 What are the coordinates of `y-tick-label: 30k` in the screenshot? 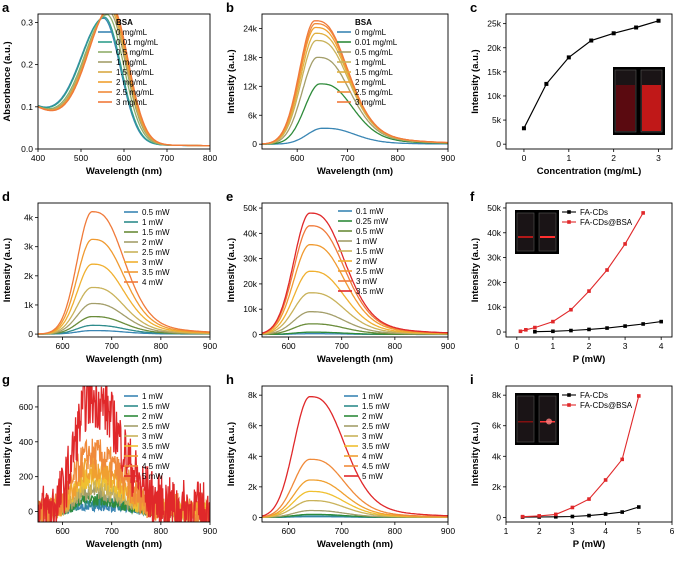 It's located at (494, 258).